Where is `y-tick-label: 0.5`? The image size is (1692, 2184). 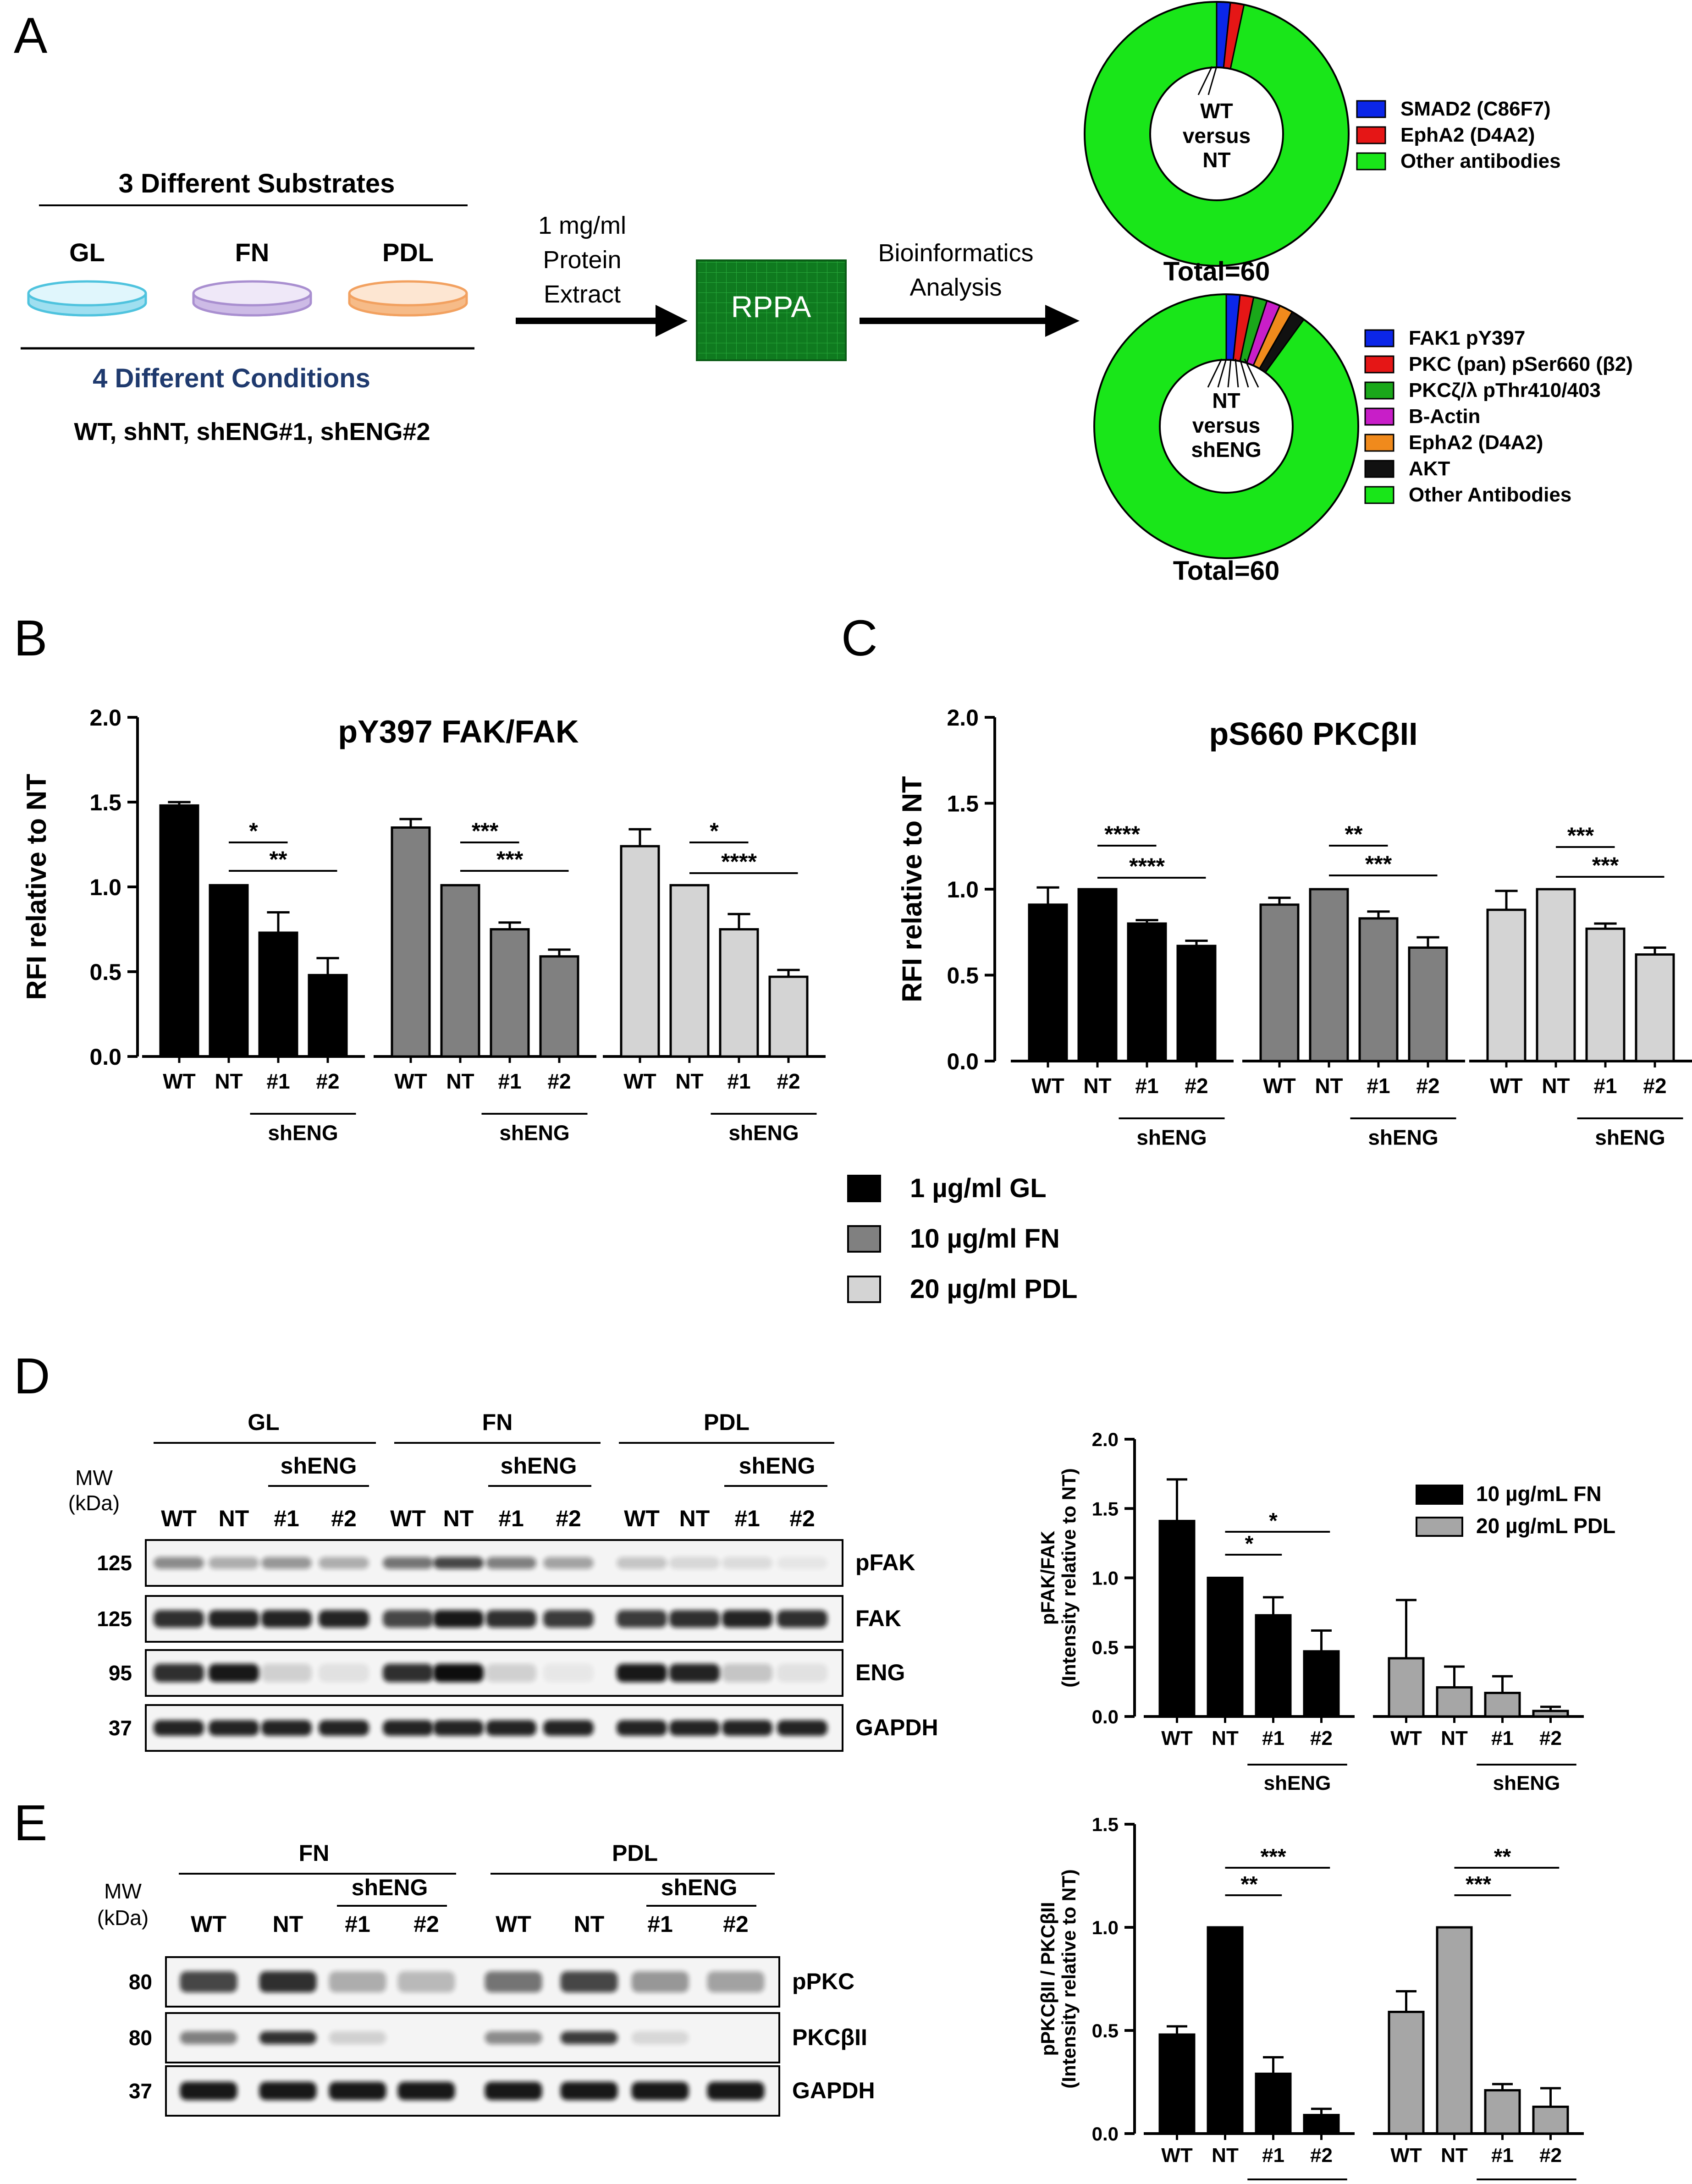
y-tick-label: 0.5 is located at coordinates (963, 976).